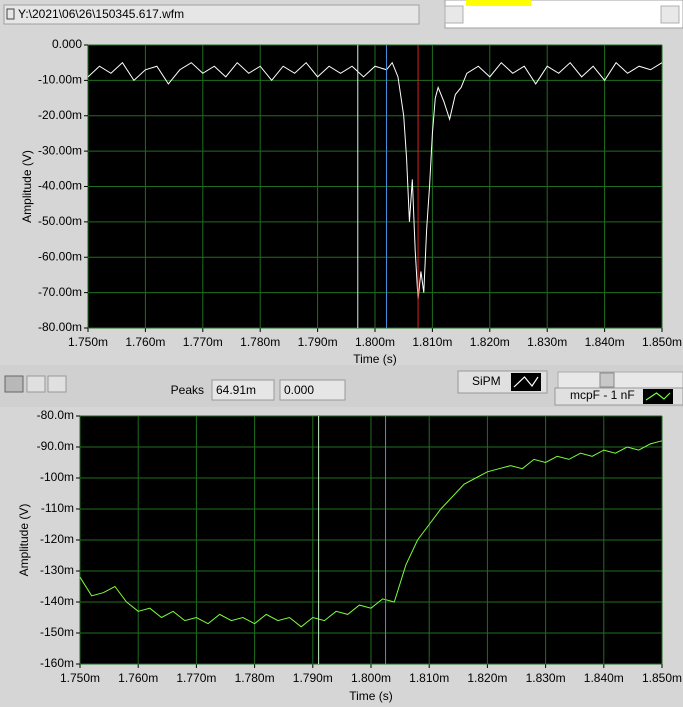 This screenshot has width=683, height=707. What do you see at coordinates (60, 327) in the screenshot?
I see `y-tick-label: -80.00m` at bounding box center [60, 327].